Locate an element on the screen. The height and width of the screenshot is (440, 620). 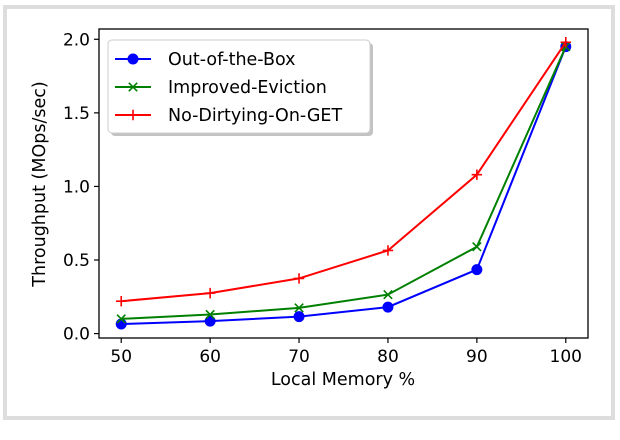
y-tick-label: 0.5 is located at coordinates (76, 261).